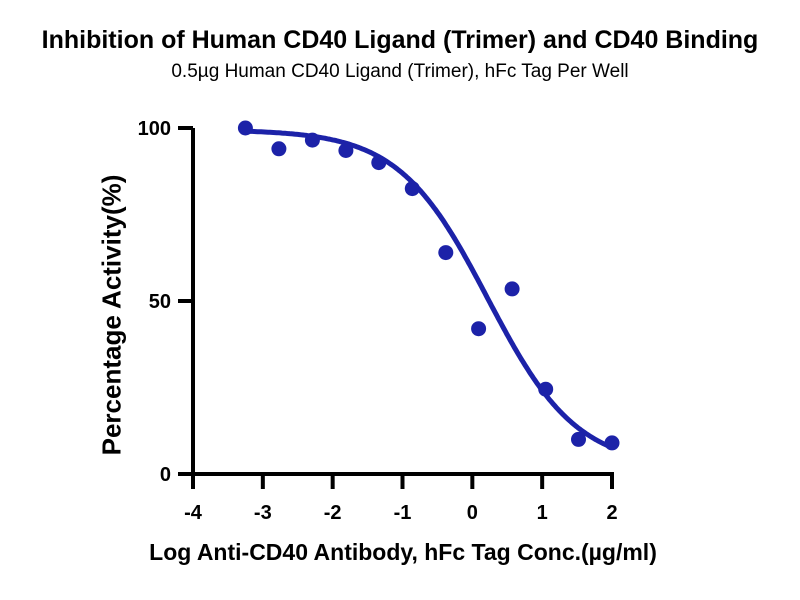 This screenshot has height=600, width=800. I want to click on x-tick-label: -3, so click(263, 513).